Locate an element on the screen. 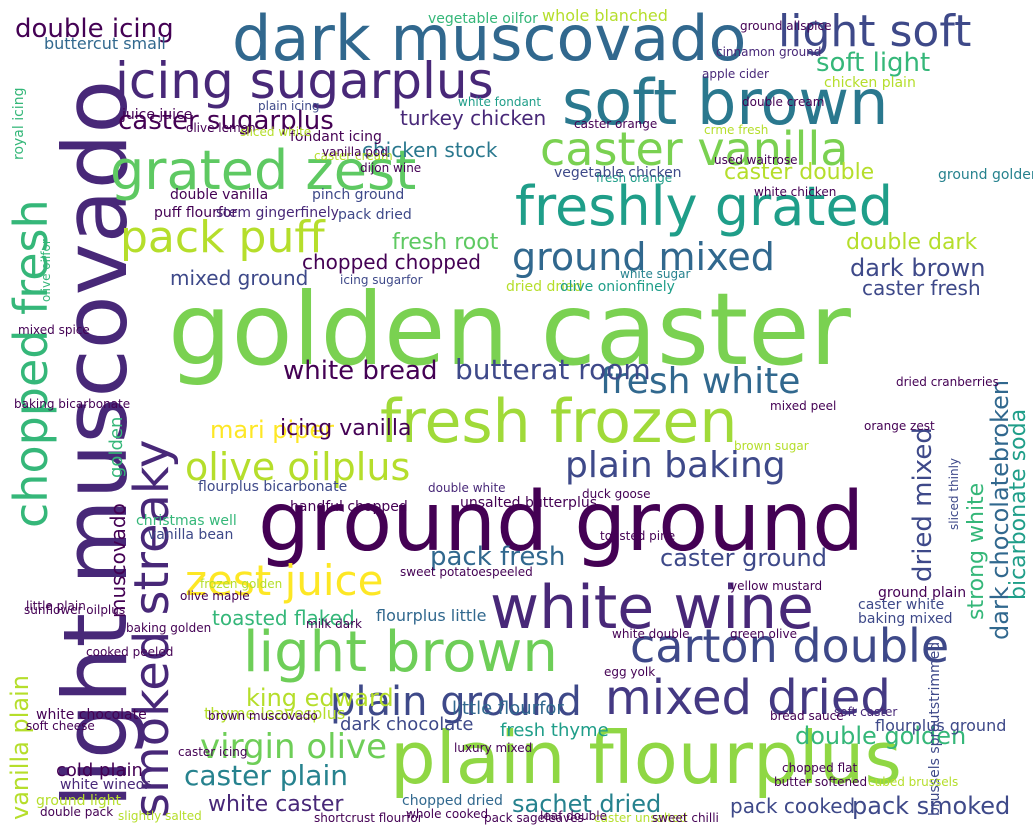  word: chopped dried is located at coordinates (452, 801).